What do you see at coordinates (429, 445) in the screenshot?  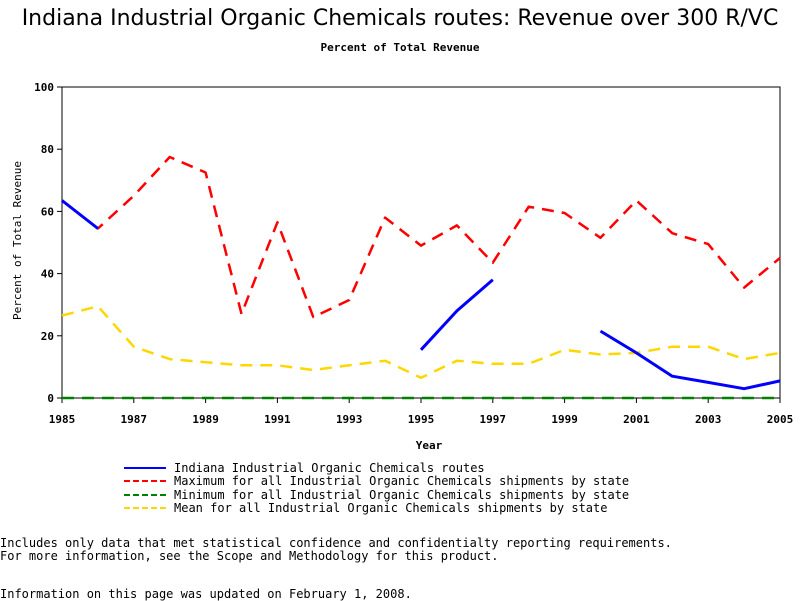 I see `x-axis-label: Year` at bounding box center [429, 445].